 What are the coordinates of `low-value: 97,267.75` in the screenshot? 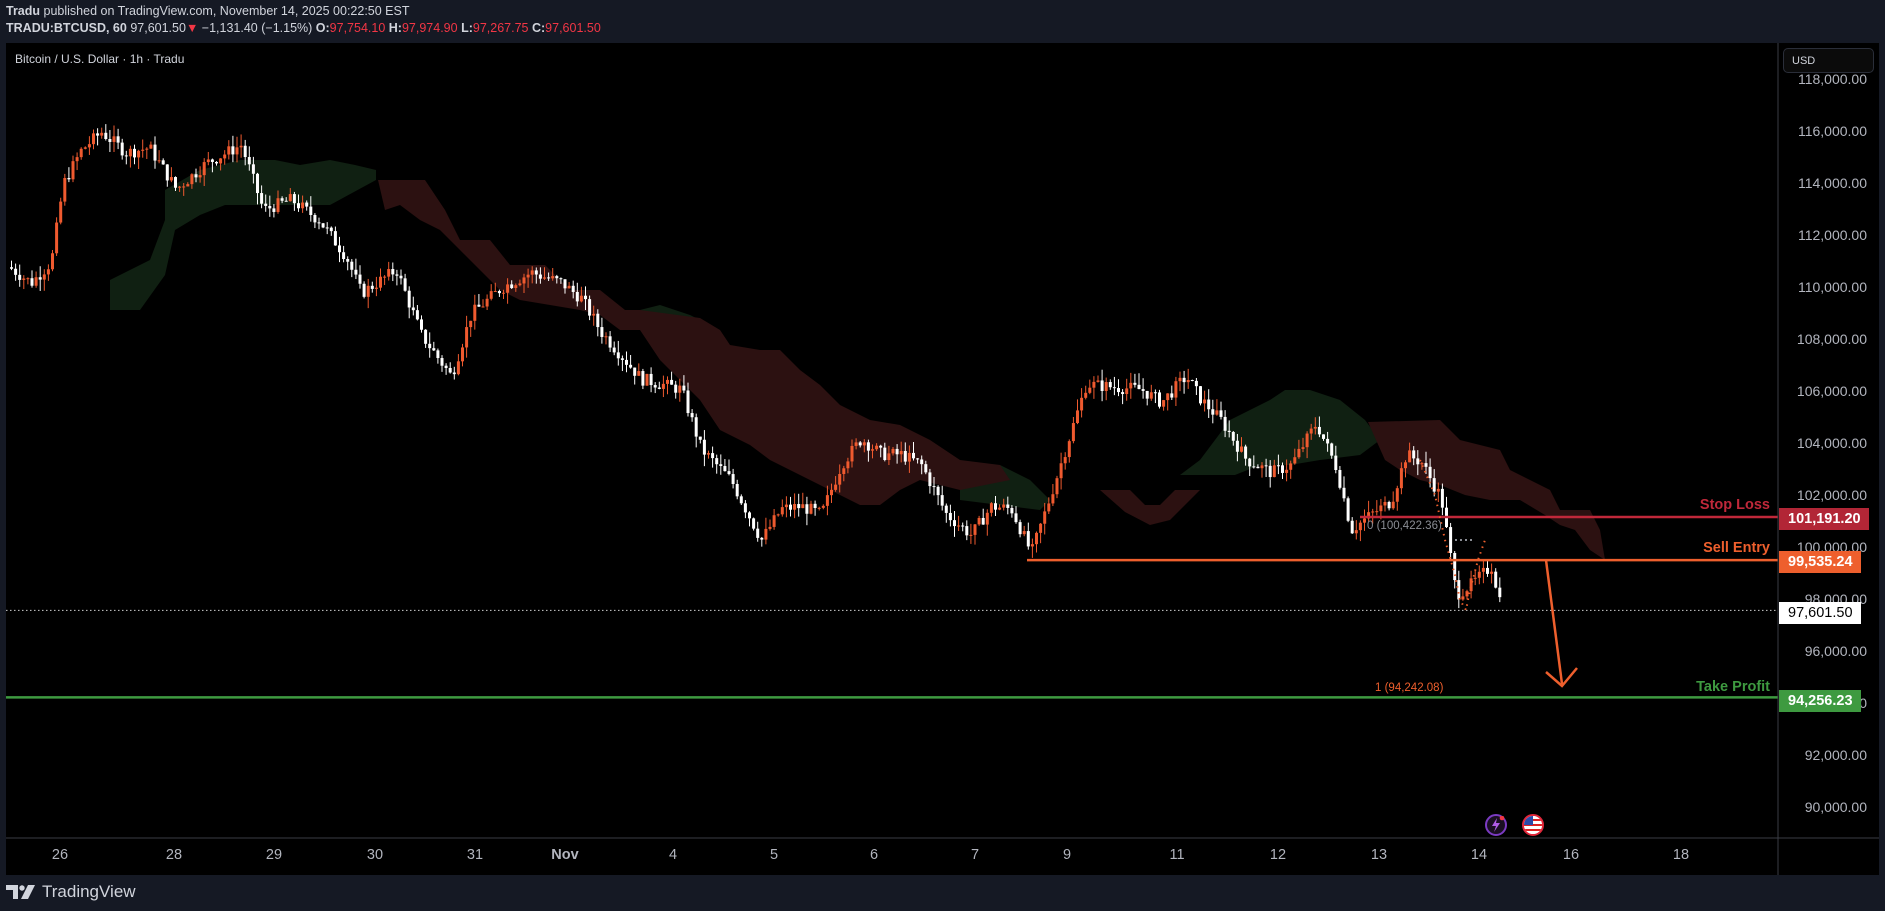 It's located at (500, 28).